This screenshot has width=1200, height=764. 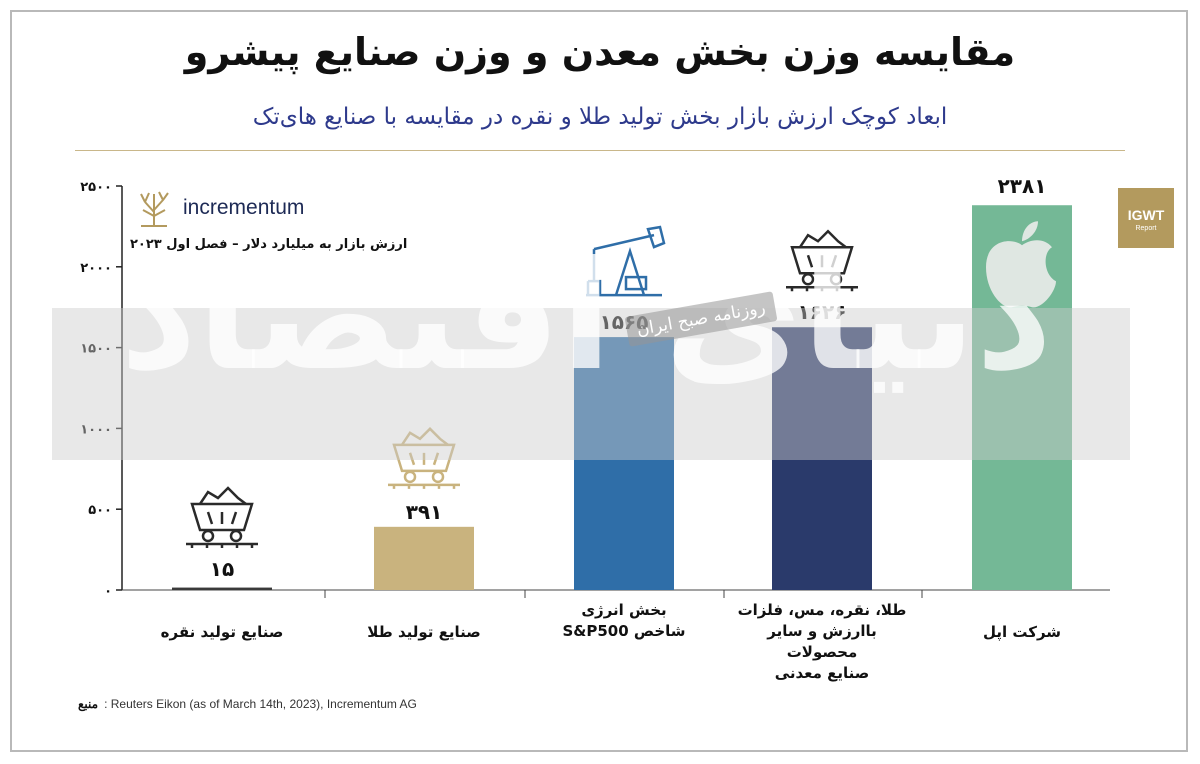 I want to click on data-label: ۱۶۲۶, so click(x=822, y=312).